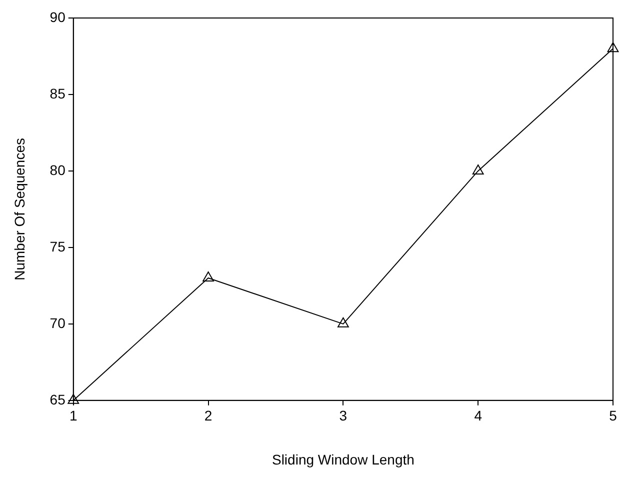  I want to click on y-tick-label: 70, so click(58, 322).